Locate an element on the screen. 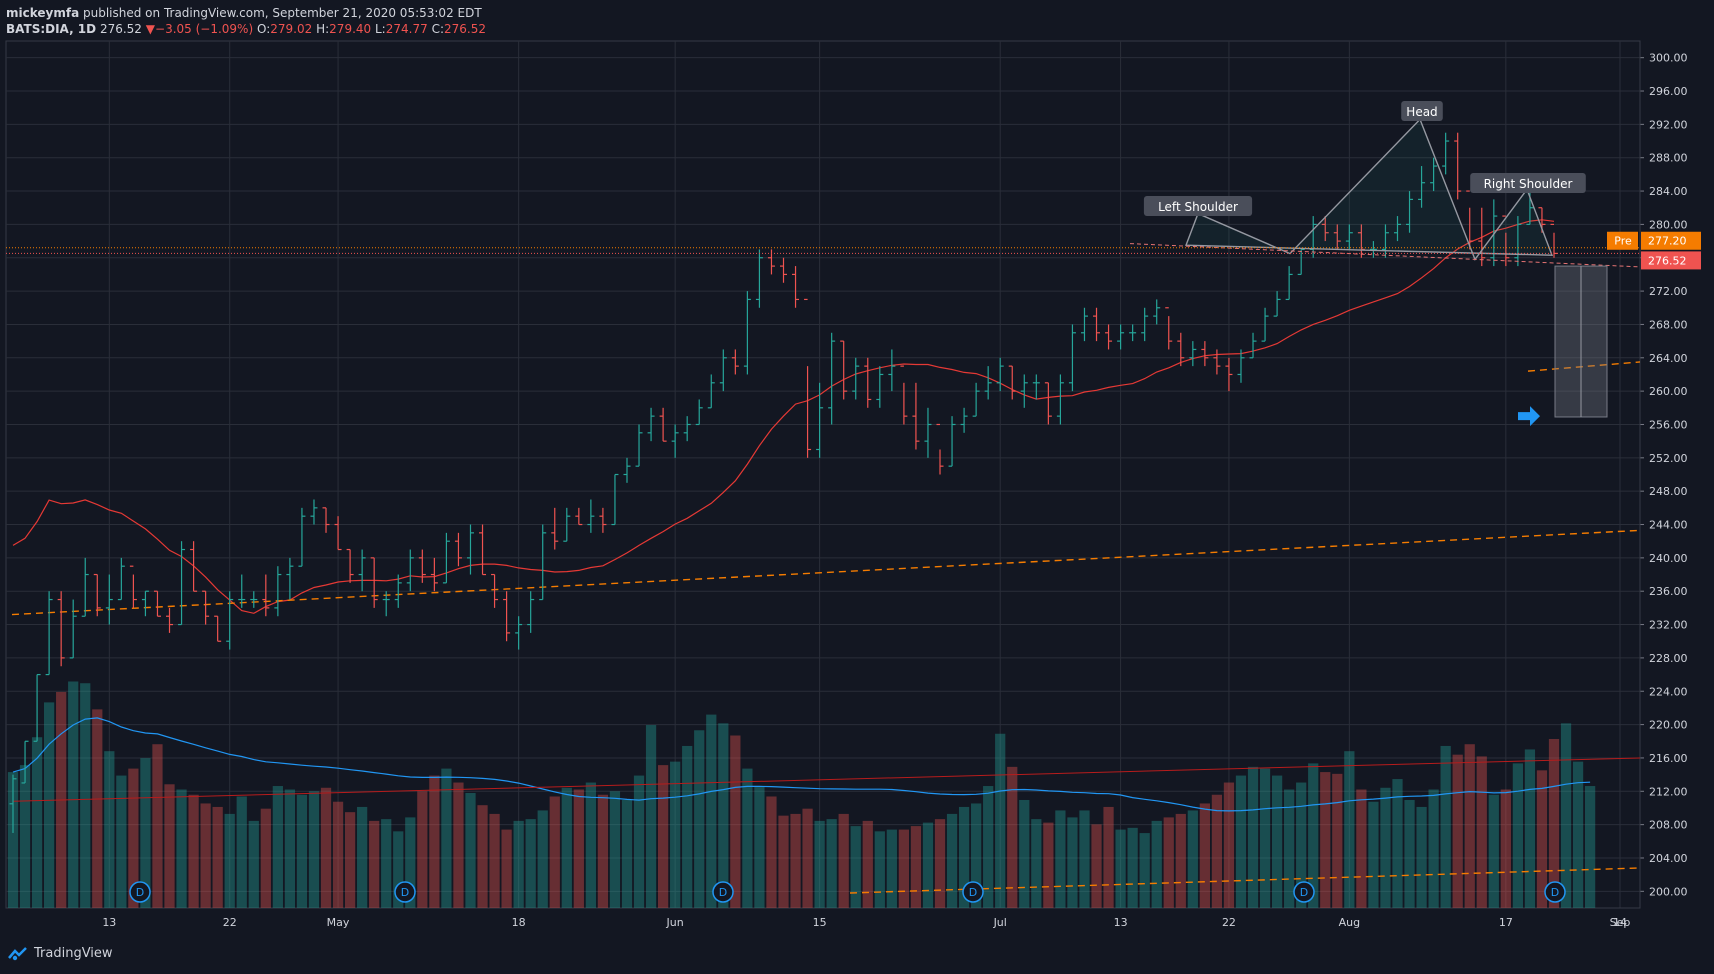 The width and height of the screenshot is (1714, 974). last-price: 276.52 is located at coordinates (120, 29).